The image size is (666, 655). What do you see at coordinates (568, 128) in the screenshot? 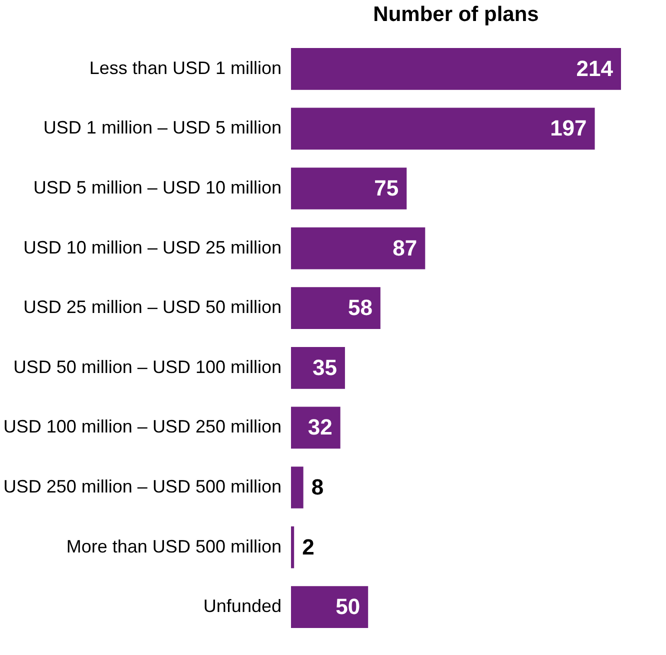
I see `data-label: 197` at bounding box center [568, 128].